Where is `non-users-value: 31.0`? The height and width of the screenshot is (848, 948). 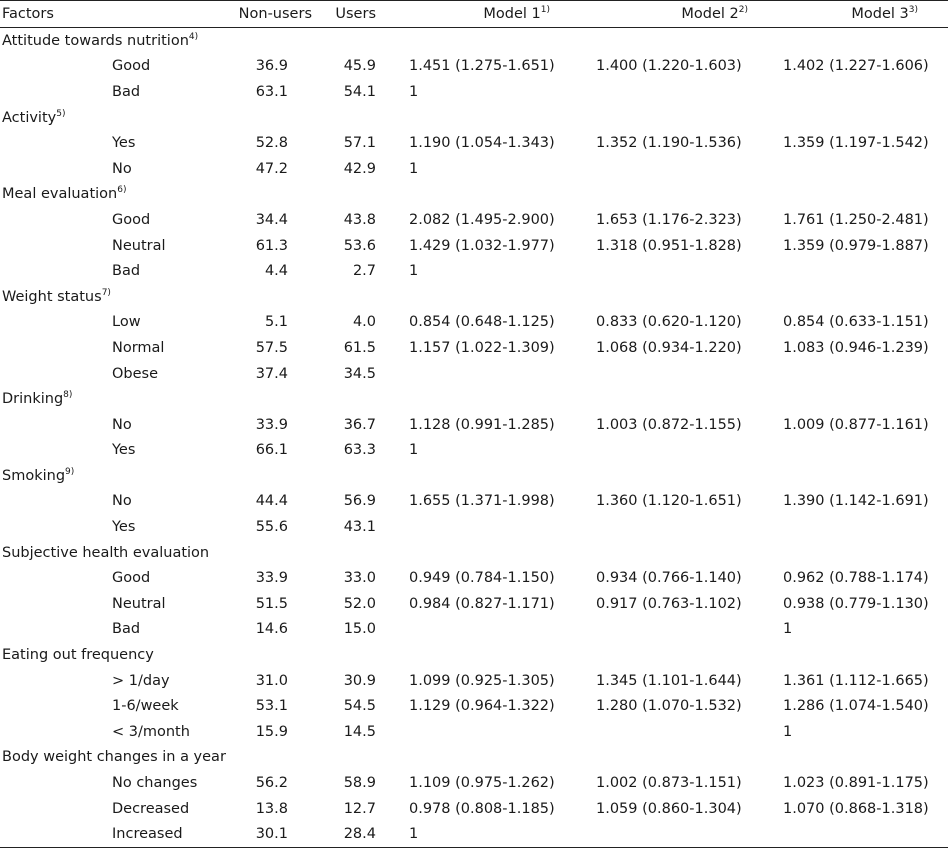 non-users-value: 31.0 is located at coordinates (271, 680).